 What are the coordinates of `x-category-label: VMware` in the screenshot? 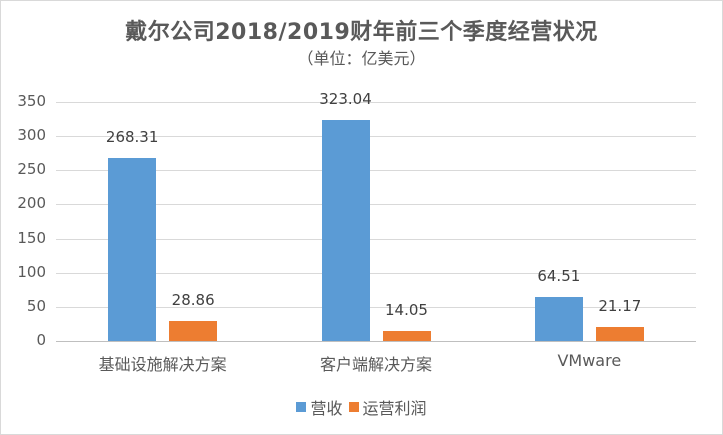 It's located at (589, 360).